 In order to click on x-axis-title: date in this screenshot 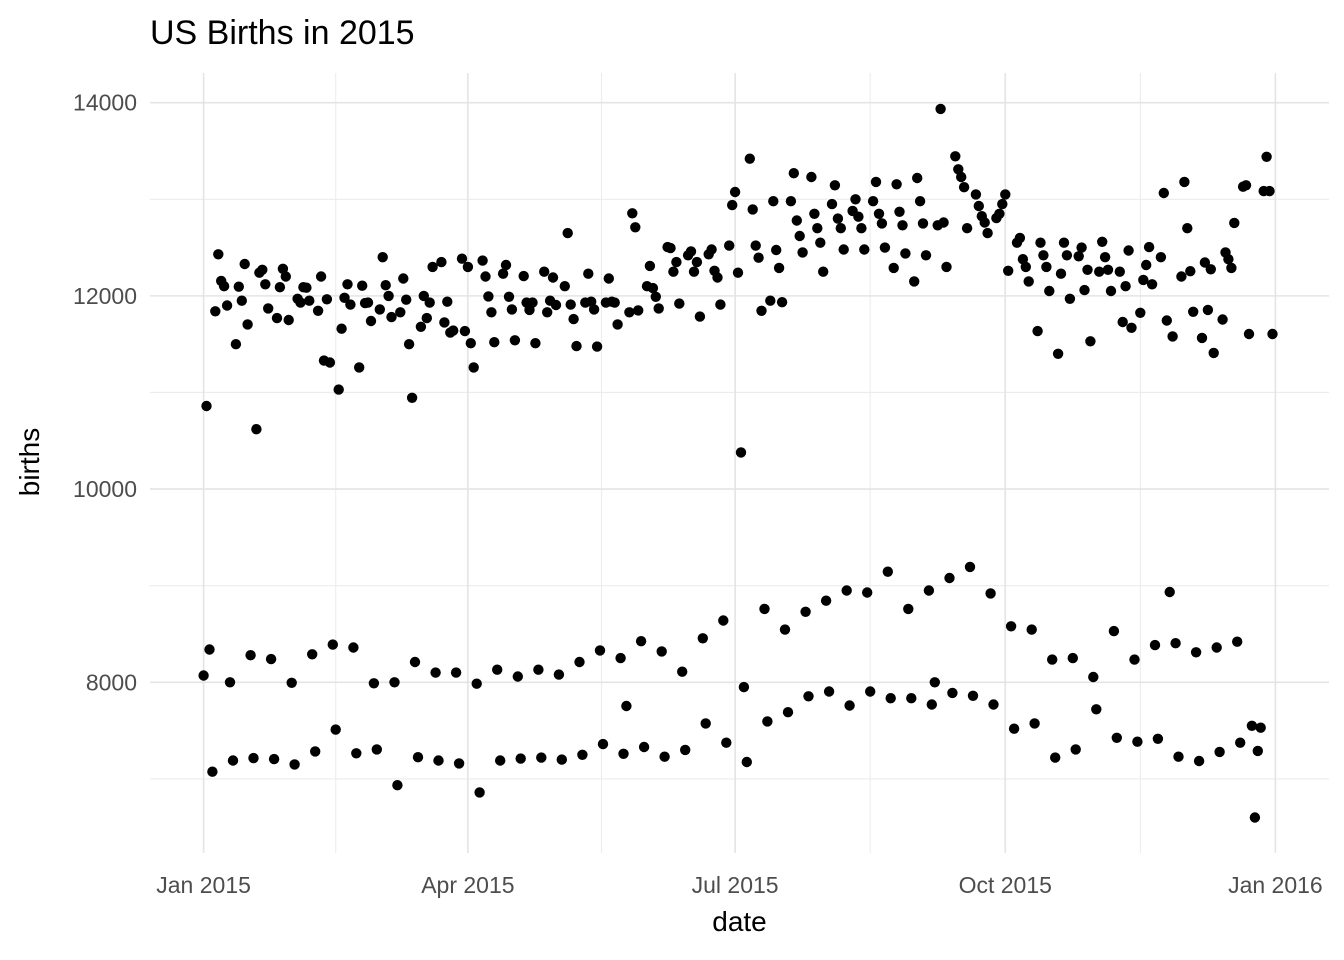, I will do `click(739, 921)`.